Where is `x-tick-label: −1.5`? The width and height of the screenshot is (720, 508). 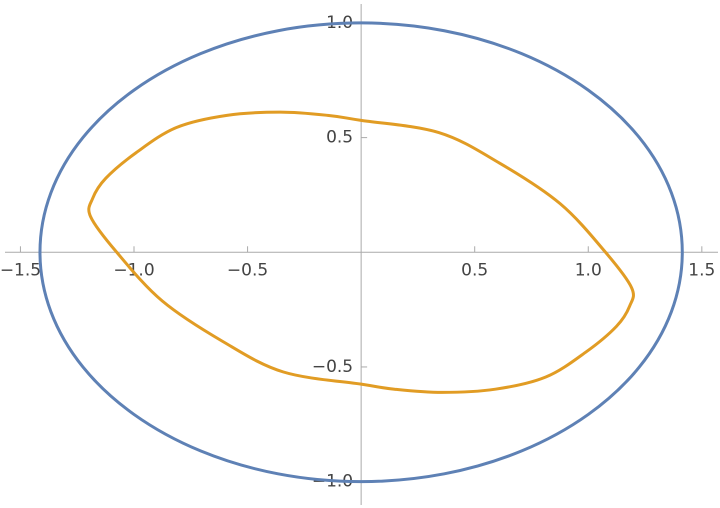
x-tick-label: −1.5 is located at coordinates (20, 270).